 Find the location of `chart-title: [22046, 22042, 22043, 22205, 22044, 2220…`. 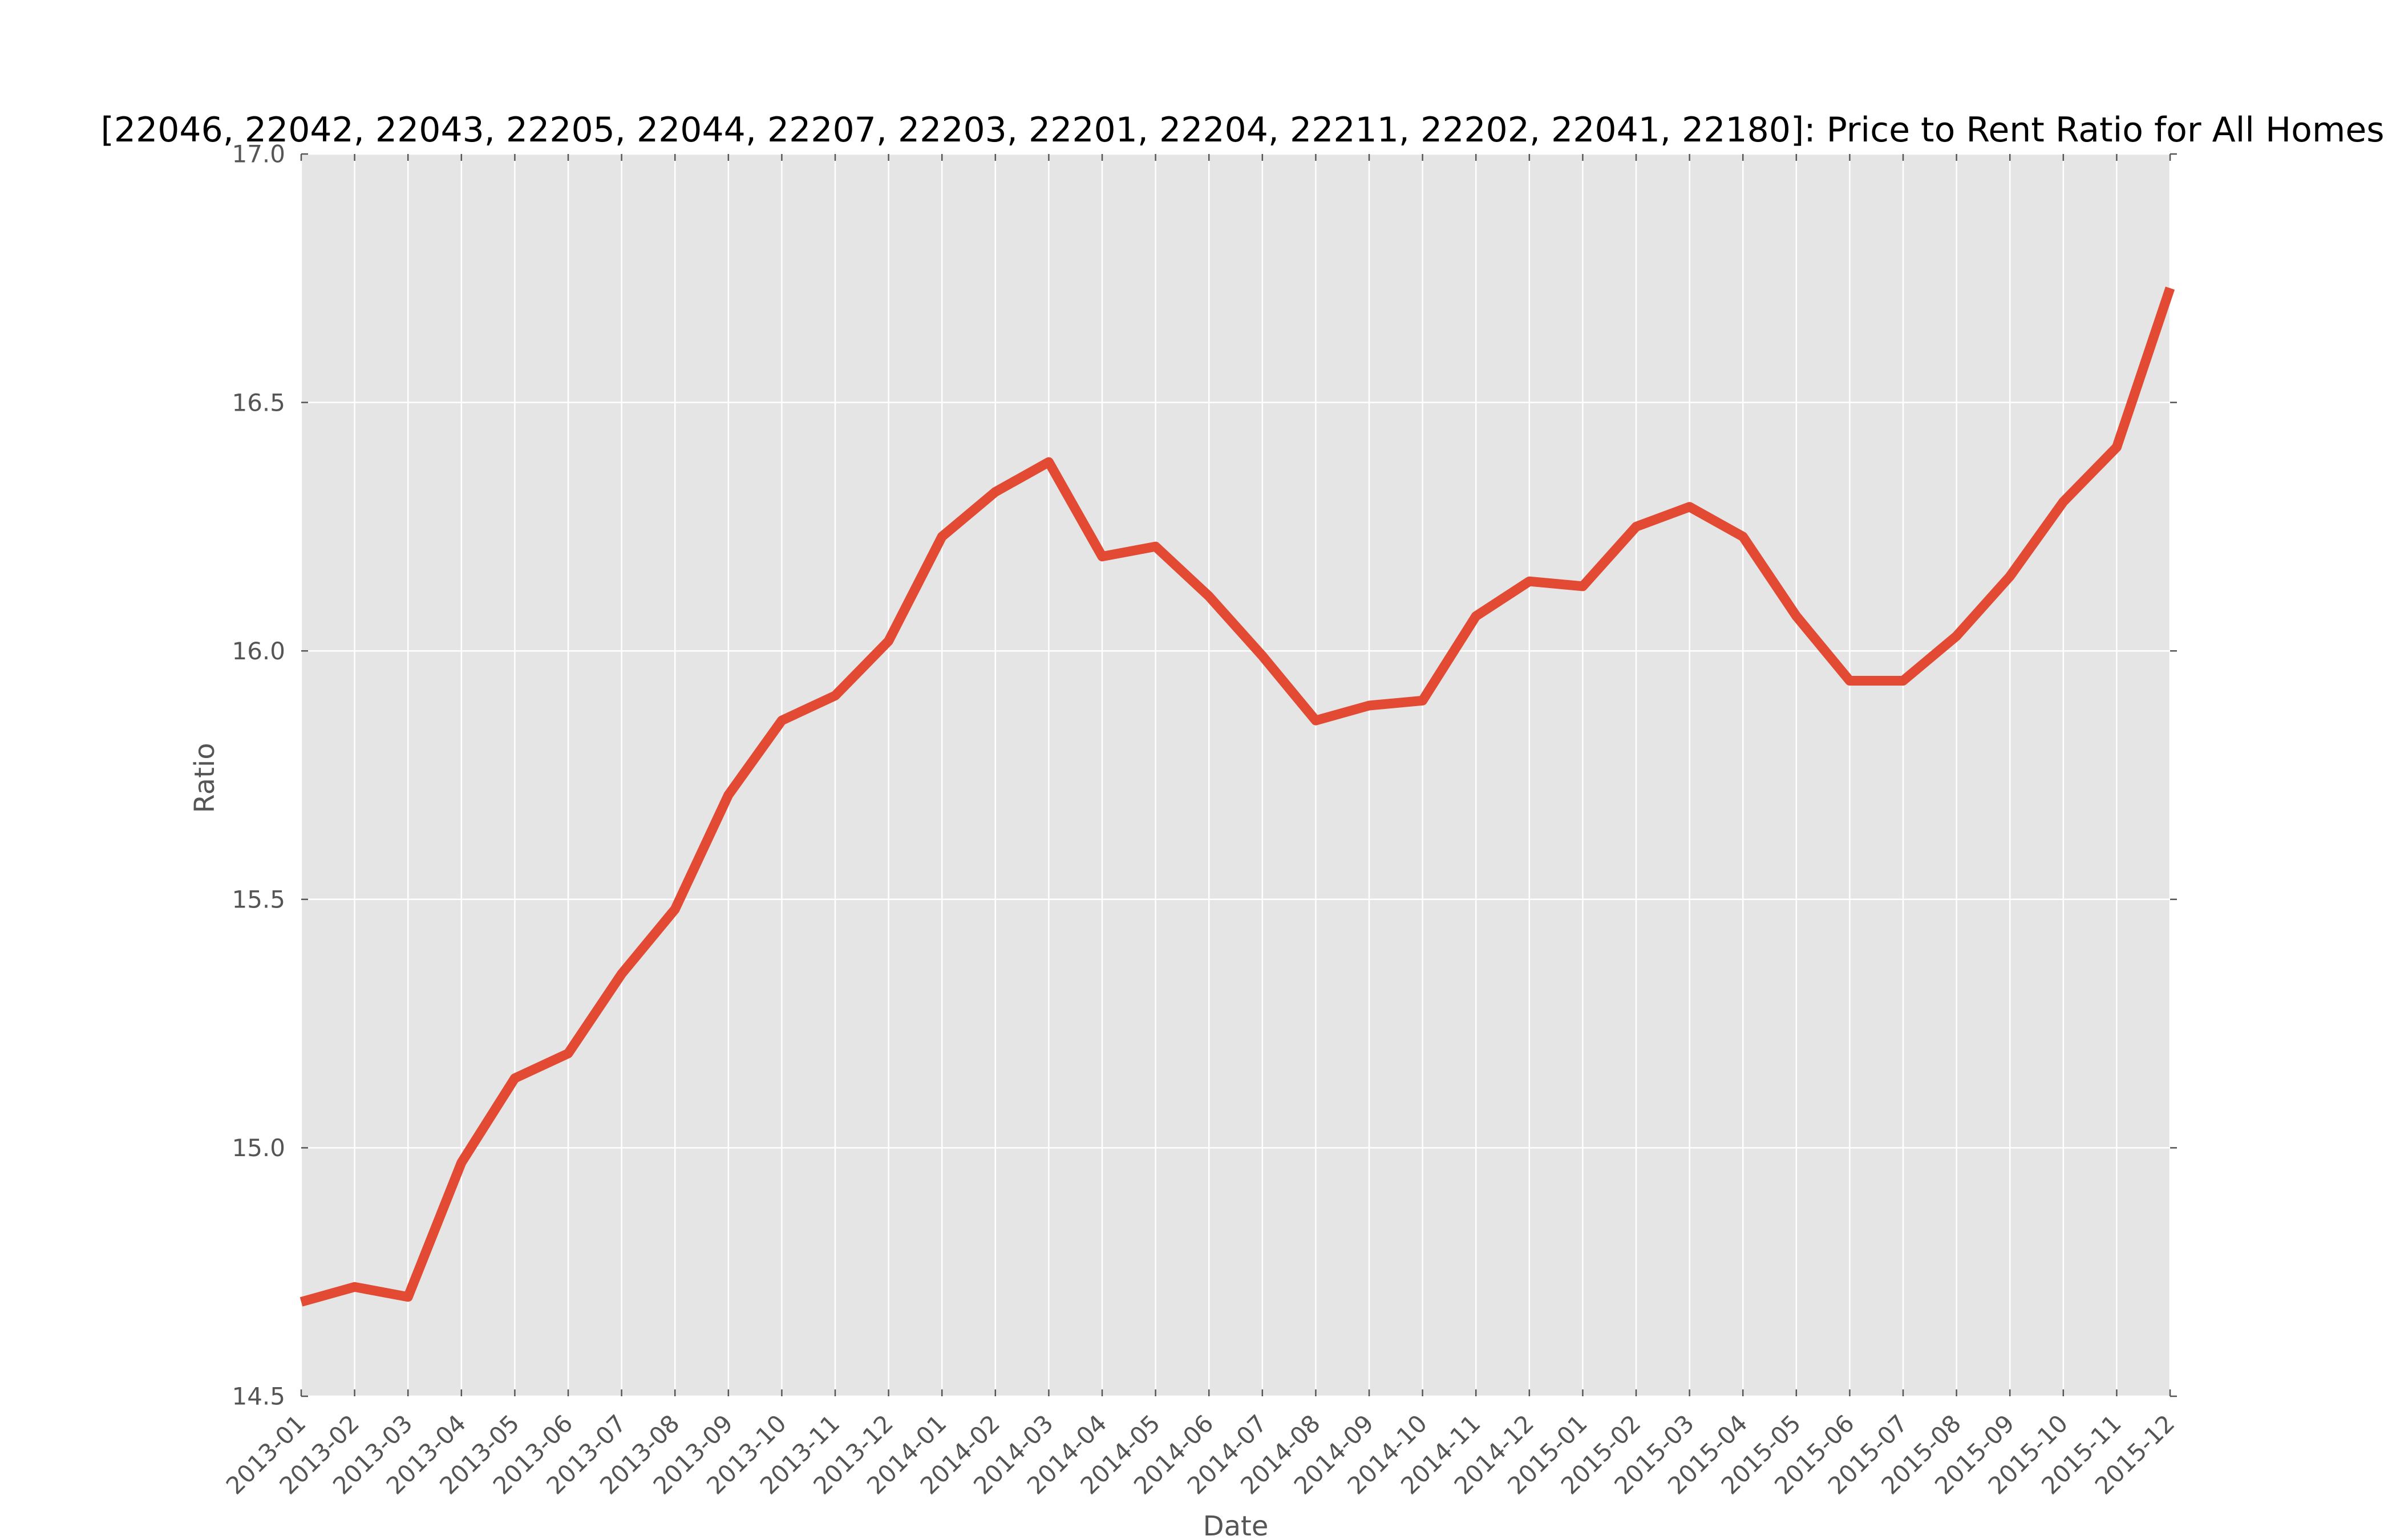

chart-title: [22046, 22042, 22043, 22205, 22044, 2220… is located at coordinates (1242, 130).